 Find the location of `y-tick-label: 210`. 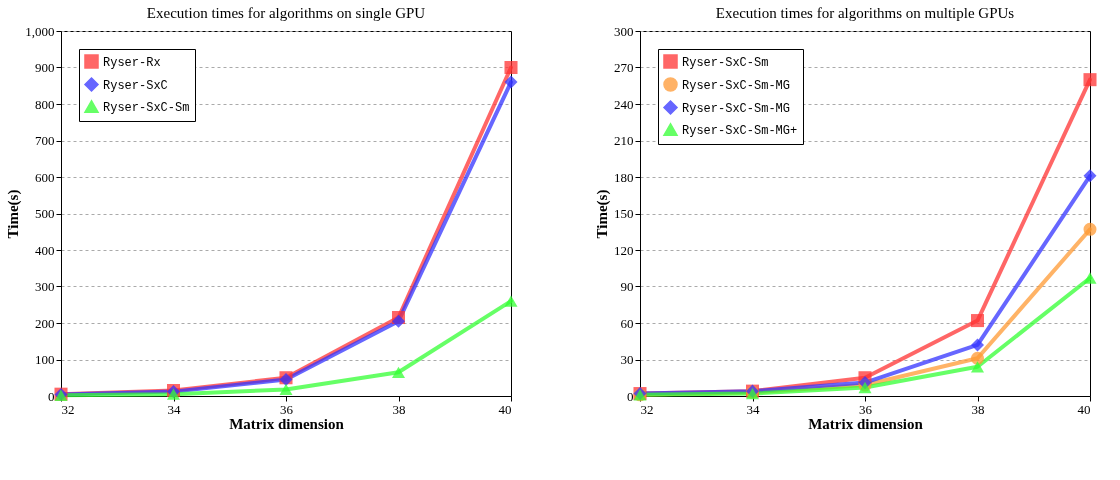

y-tick-label: 210 is located at coordinates (624, 140).